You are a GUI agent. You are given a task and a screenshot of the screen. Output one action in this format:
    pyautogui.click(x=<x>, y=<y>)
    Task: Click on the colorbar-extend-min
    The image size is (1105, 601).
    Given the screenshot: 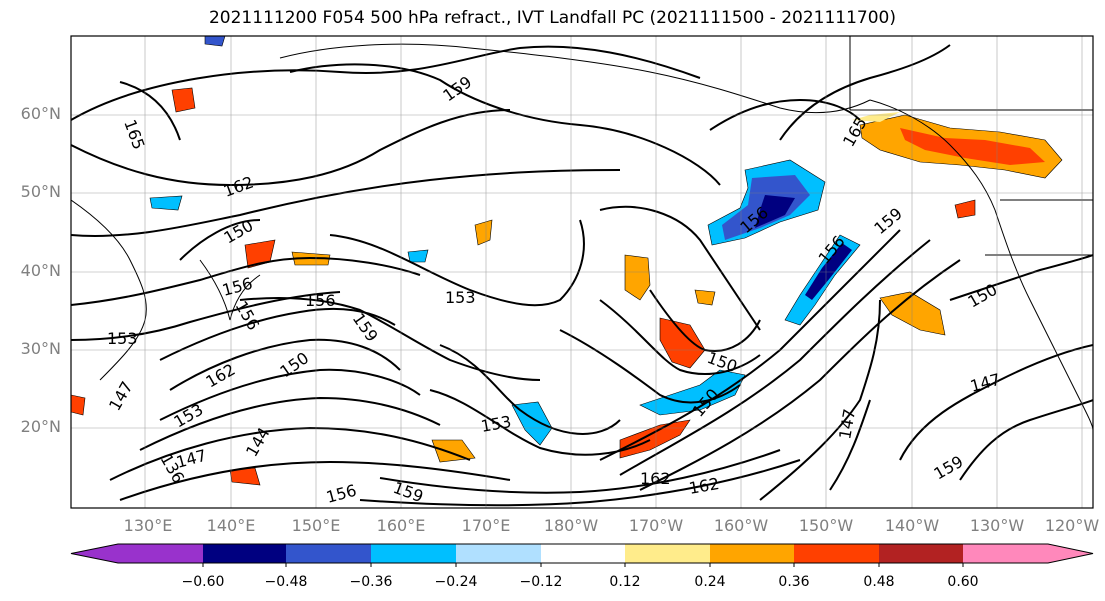 What is the action you would take?
    pyautogui.click(x=94, y=553)
    